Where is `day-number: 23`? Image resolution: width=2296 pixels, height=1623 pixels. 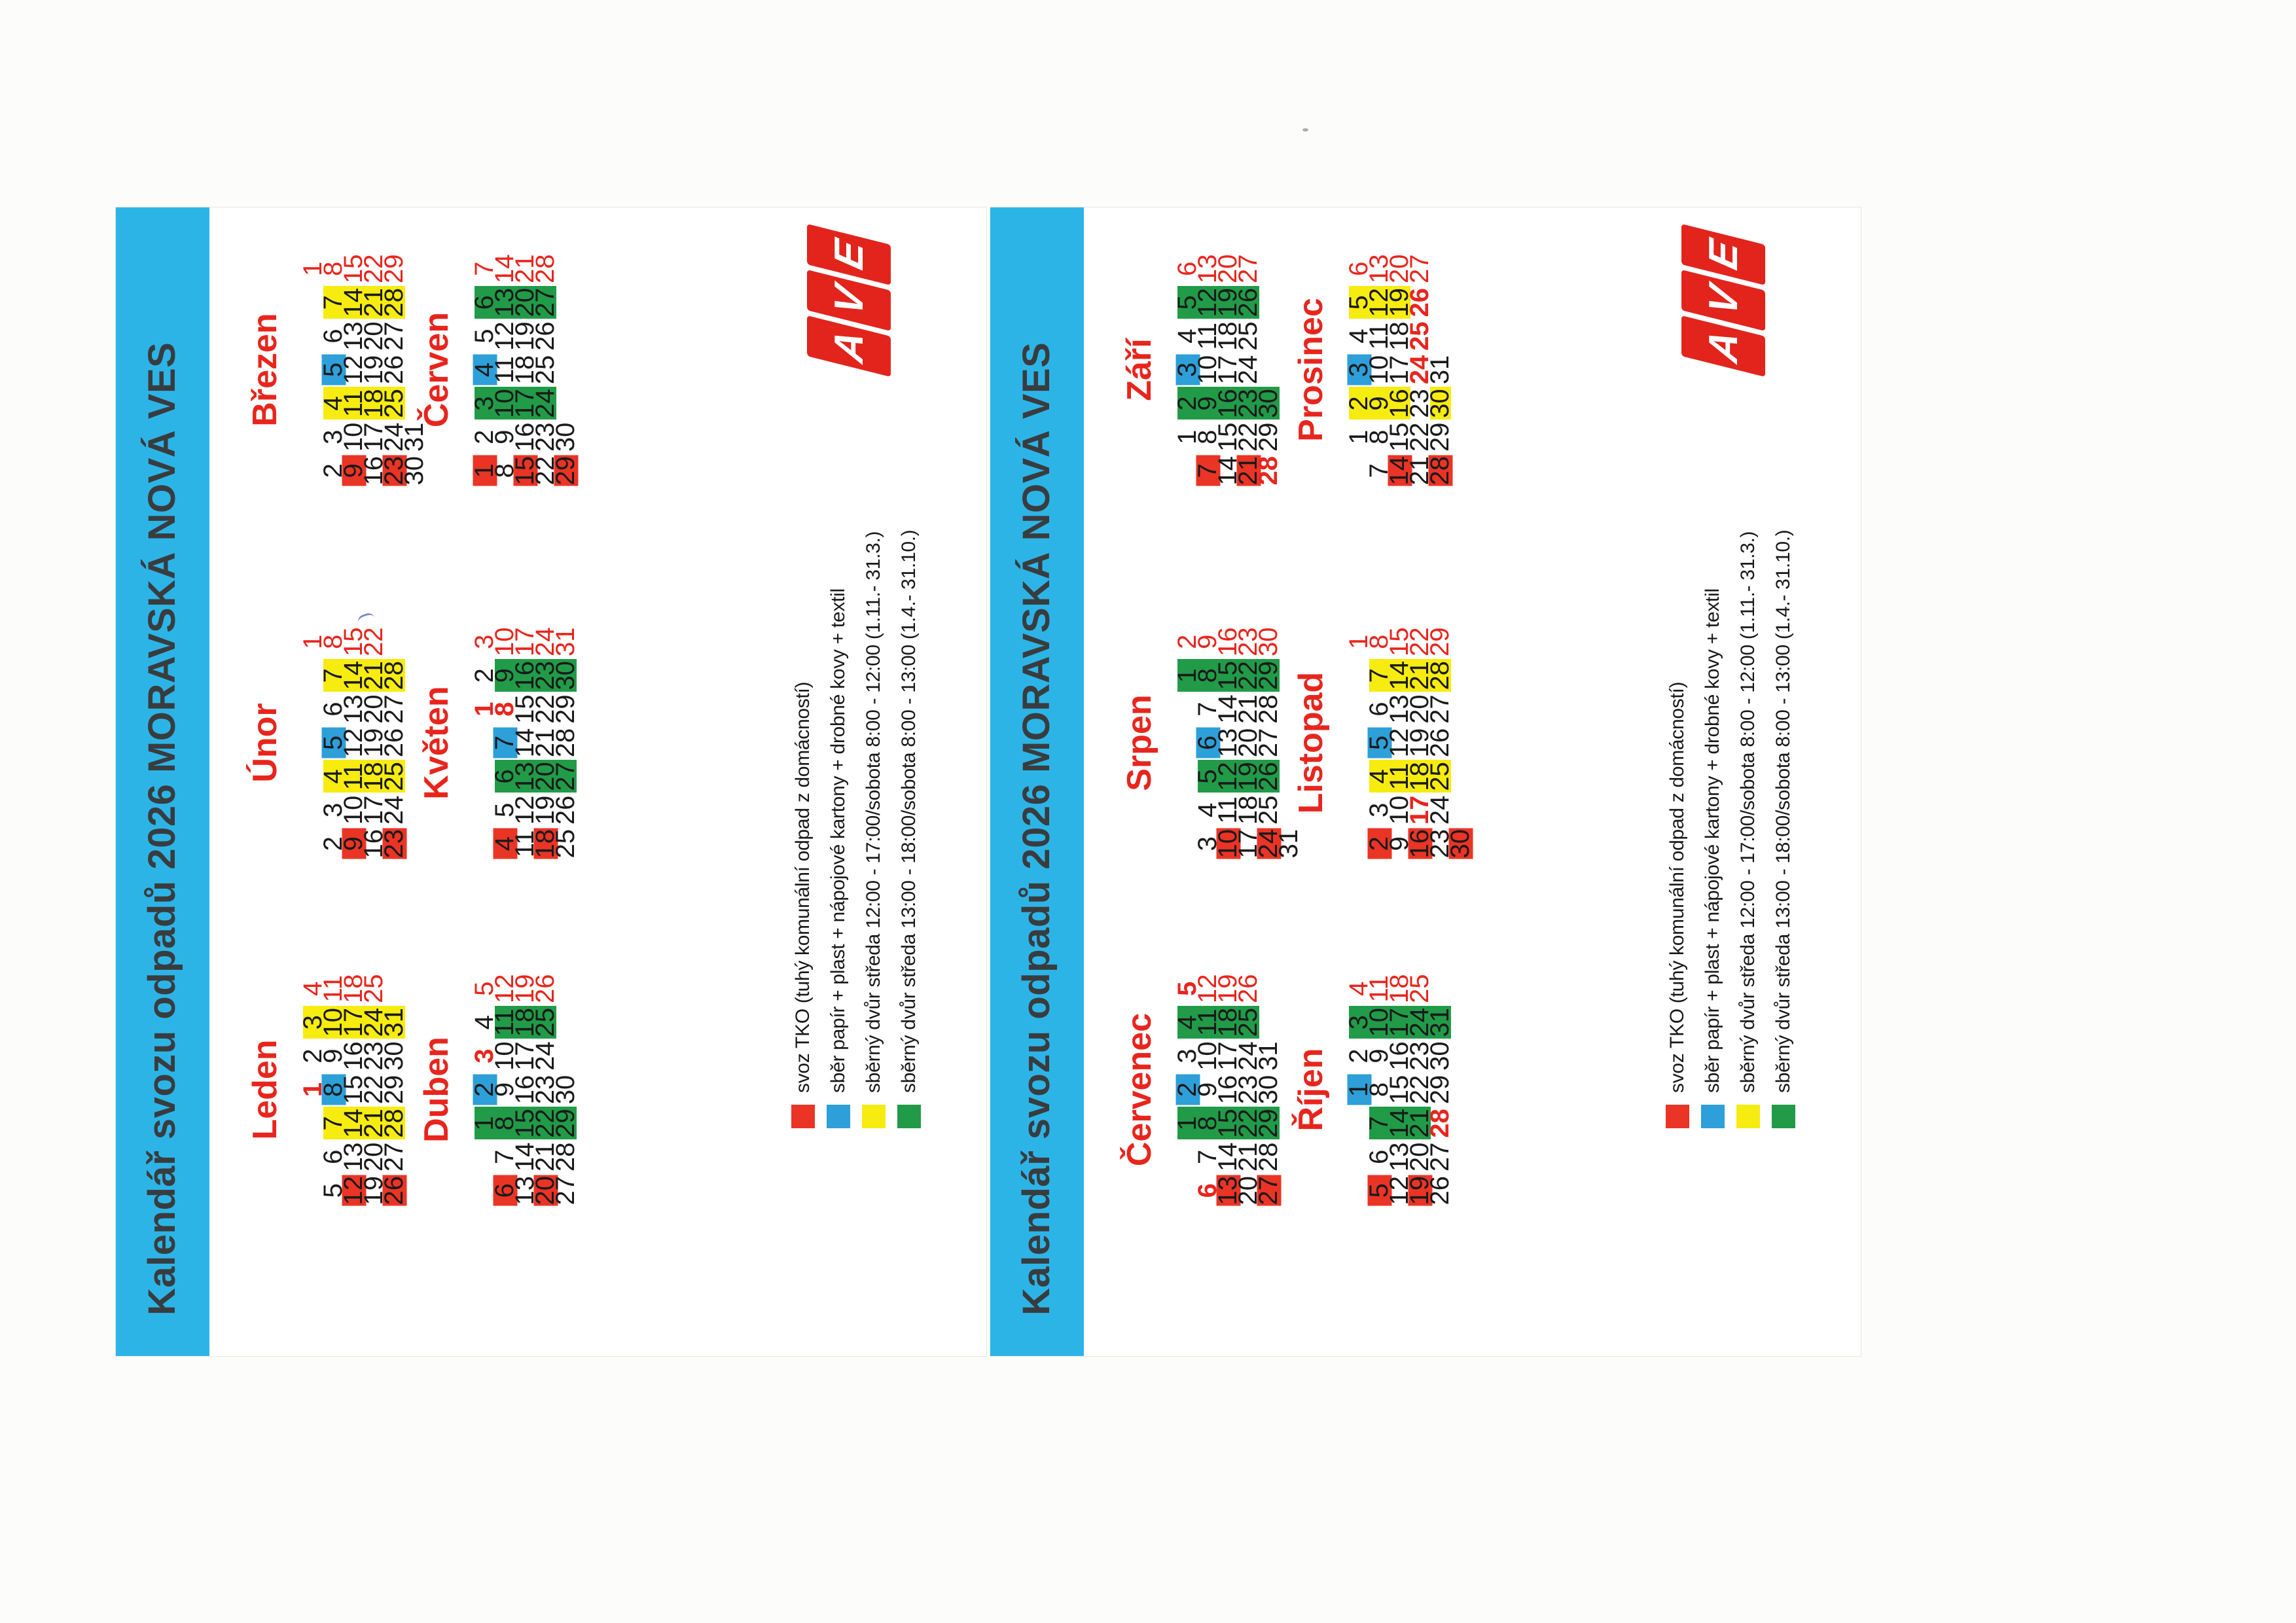 day-number: 23 is located at coordinates (394, 844).